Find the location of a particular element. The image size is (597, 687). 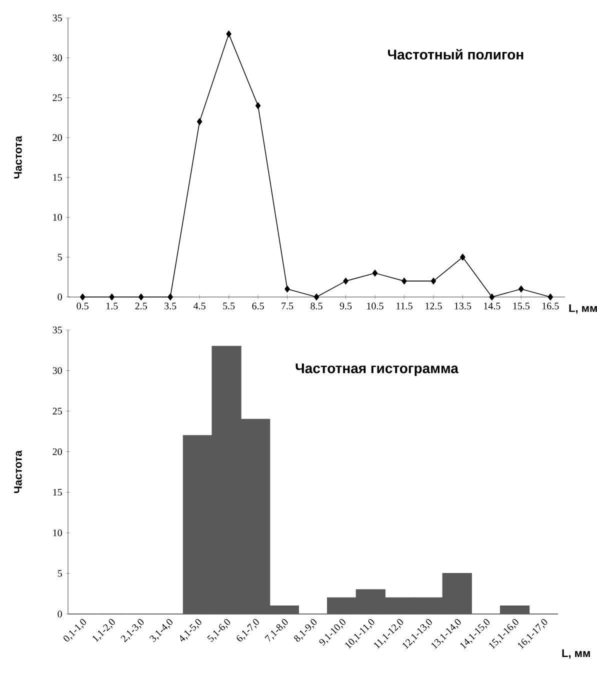

x-tick-label: 13.5 is located at coordinates (463, 306).